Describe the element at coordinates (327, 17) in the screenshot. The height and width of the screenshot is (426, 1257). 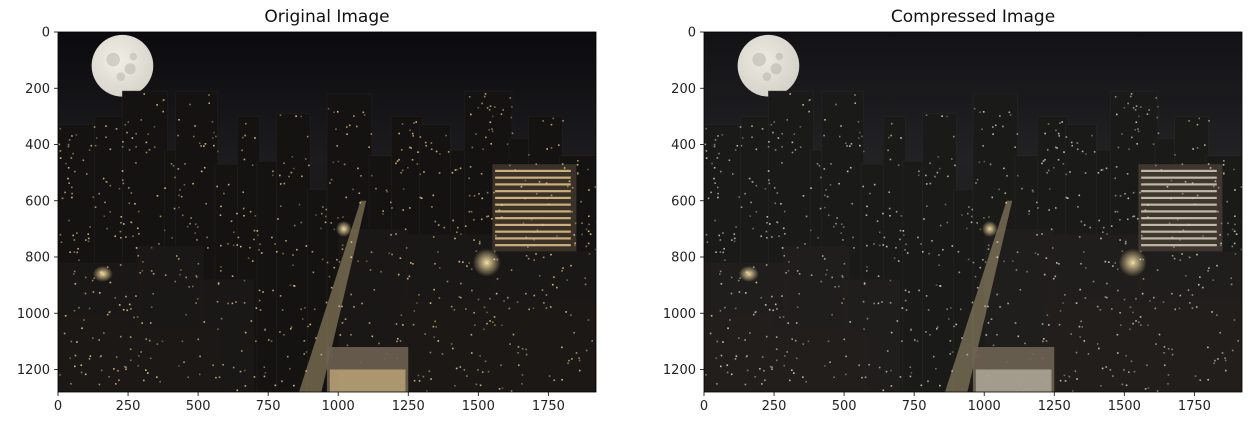
I see `chart-title-left: Original Image` at that location.